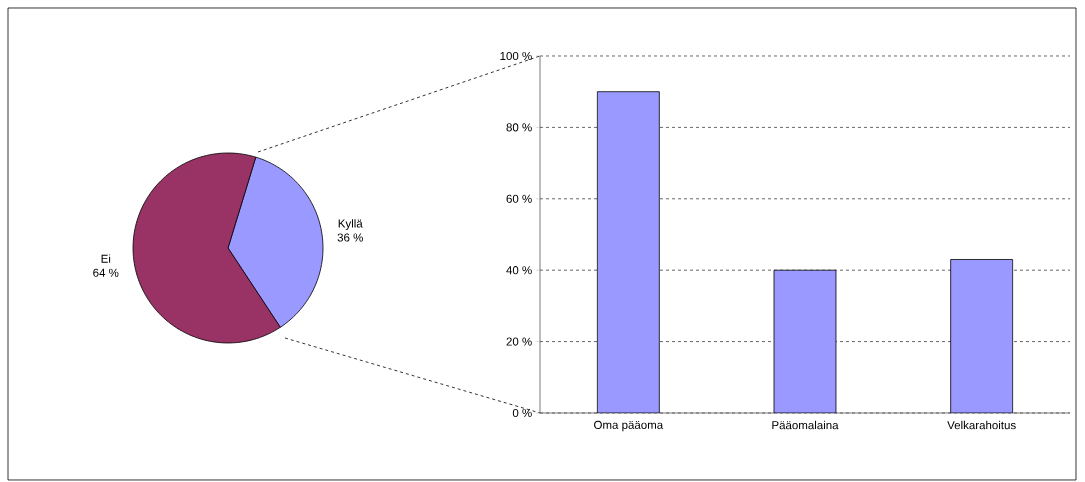 This screenshot has width=1085, height=482. I want to click on y-tick-label: 100 %, so click(516, 56).